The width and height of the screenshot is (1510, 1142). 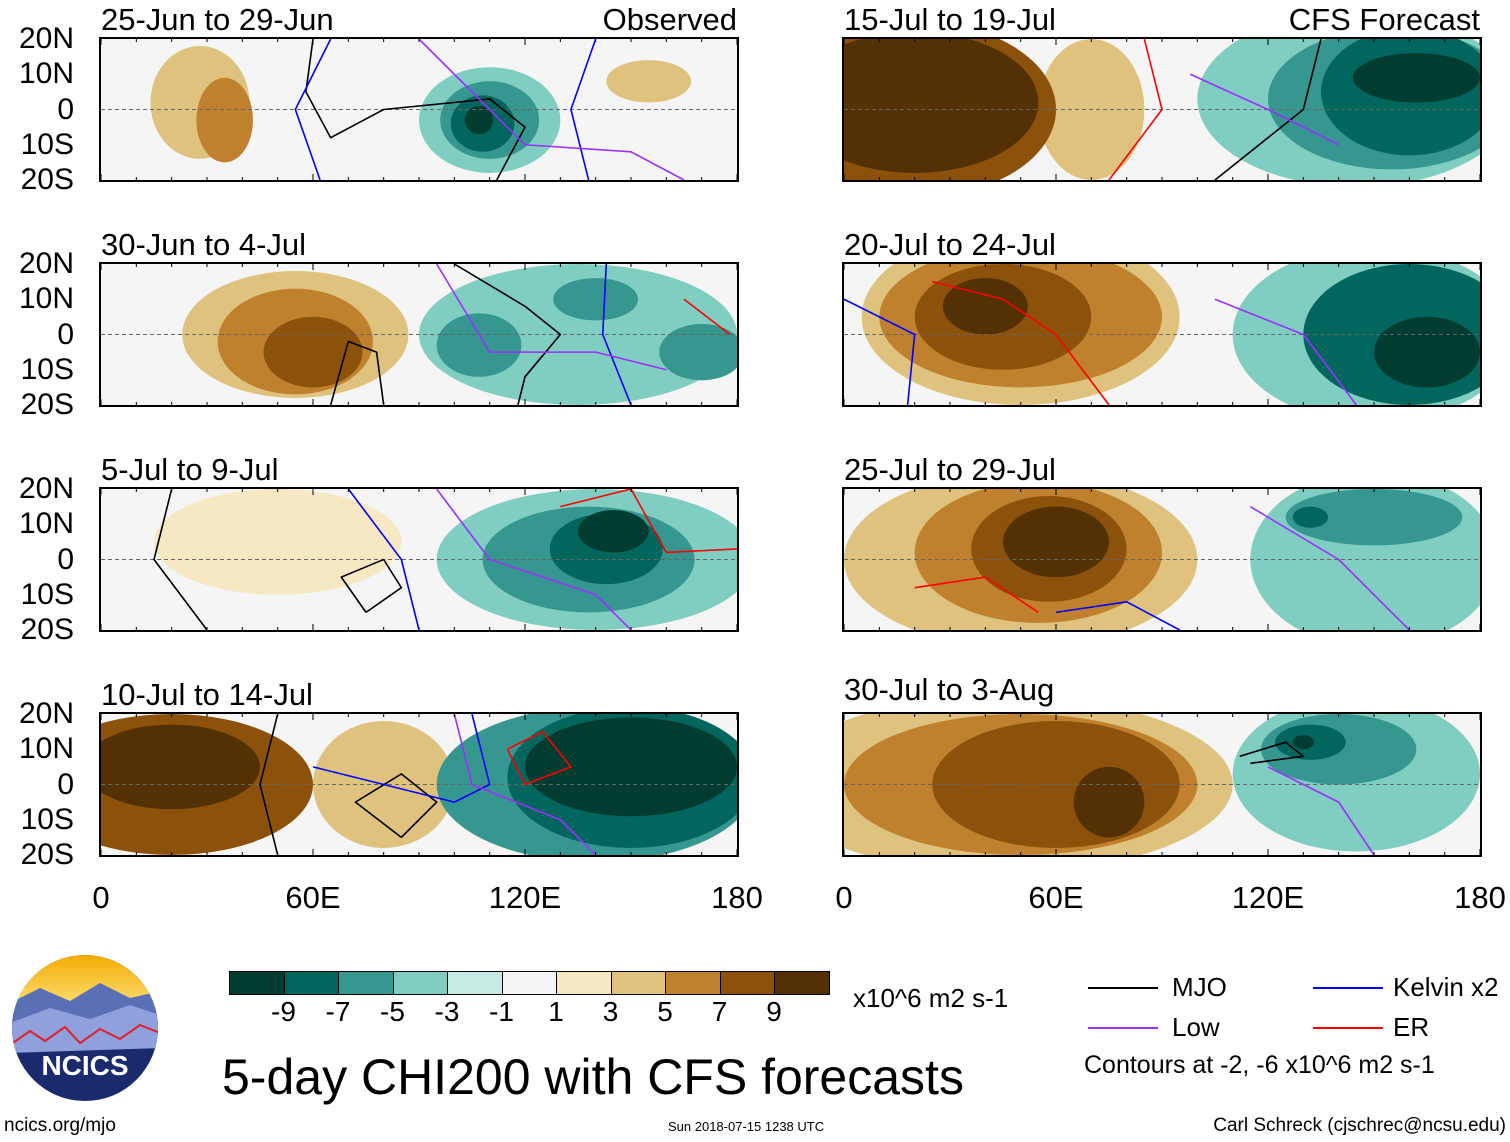 I want to click on panel-title: 25-Jun to 29-Jun, so click(x=217, y=19).